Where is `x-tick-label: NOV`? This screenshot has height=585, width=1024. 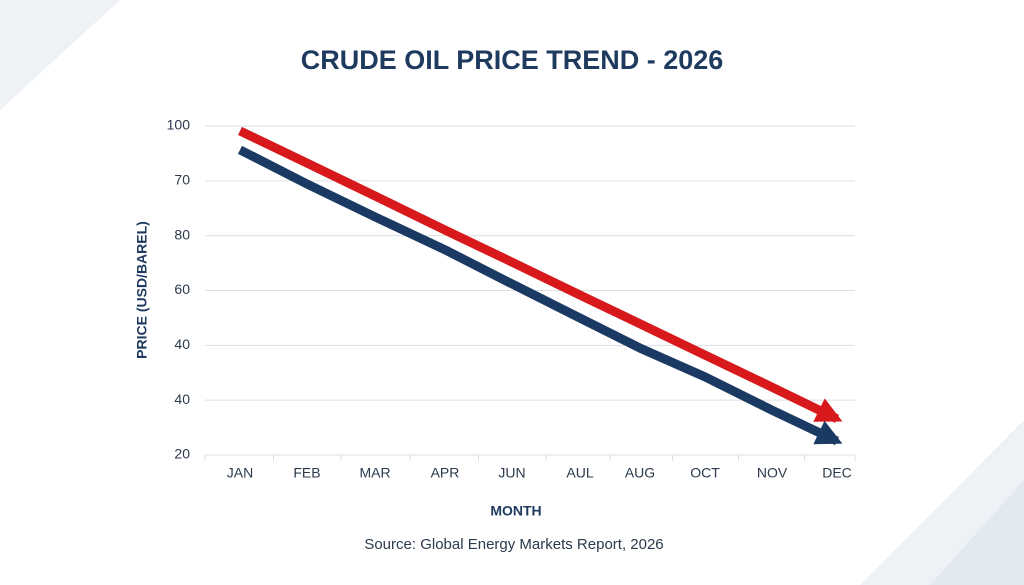
x-tick-label: NOV is located at coordinates (772, 473).